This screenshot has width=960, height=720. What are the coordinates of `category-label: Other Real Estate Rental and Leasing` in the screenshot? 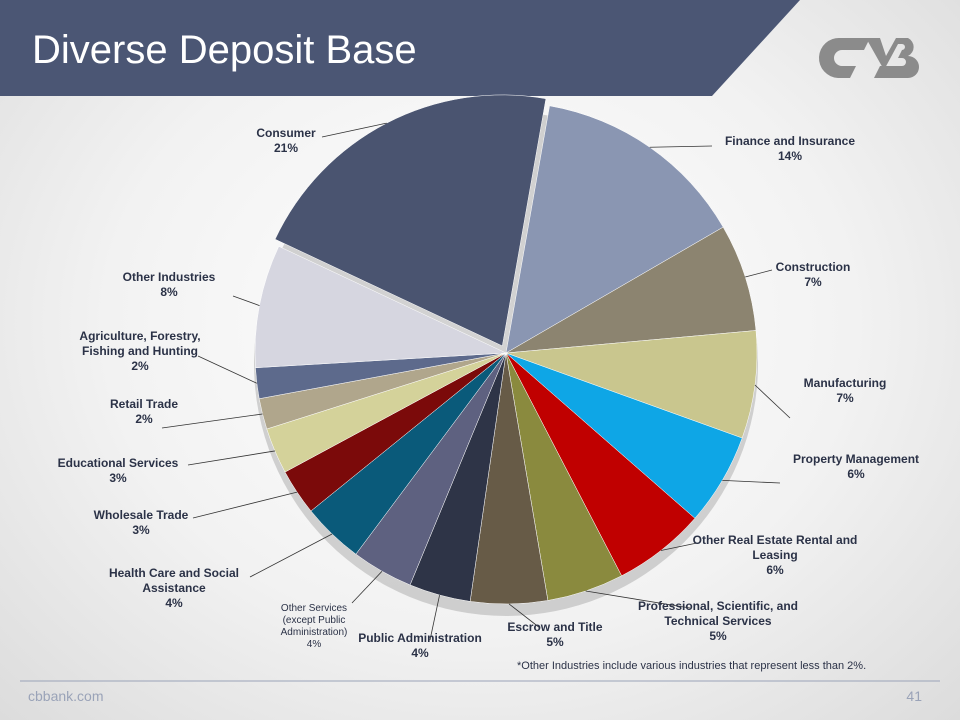 It's located at (775, 547).